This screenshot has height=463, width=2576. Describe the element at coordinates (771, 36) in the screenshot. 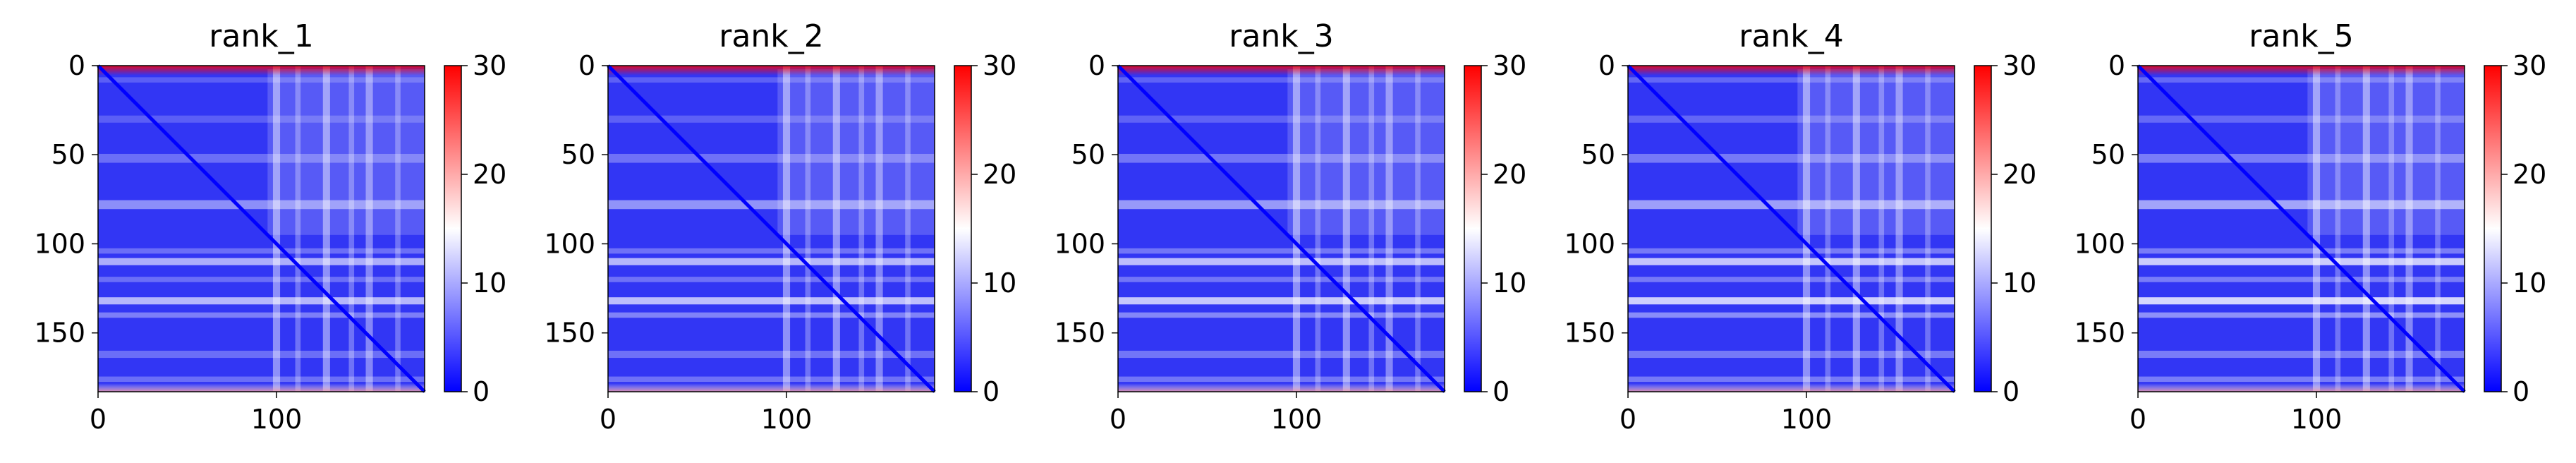

I see `chart-title: rank_2` at that location.